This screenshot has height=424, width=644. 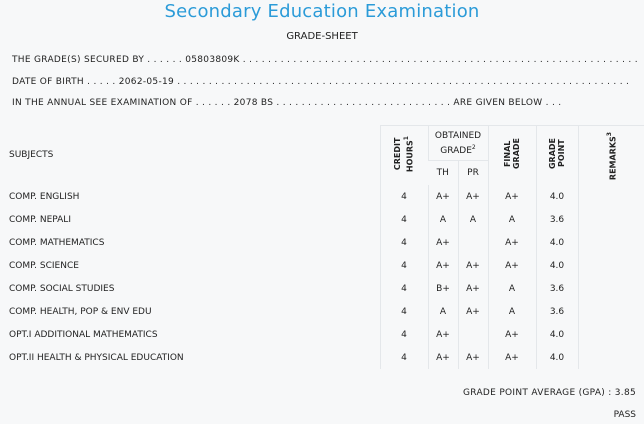 I want to click on subject-cell: COMP. NEPALI, so click(x=40, y=219).